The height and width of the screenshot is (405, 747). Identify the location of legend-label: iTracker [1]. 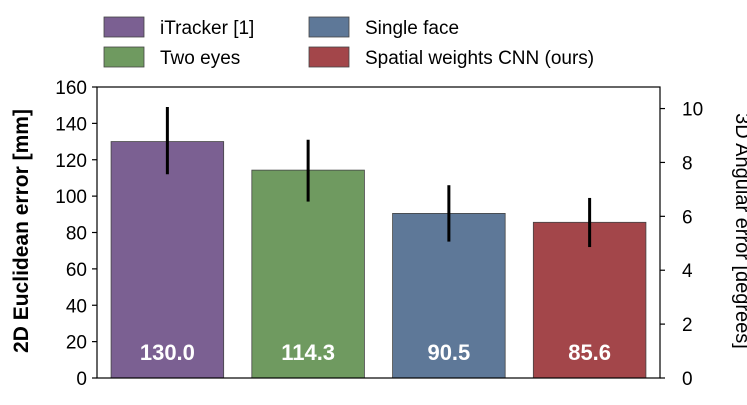
(207, 28).